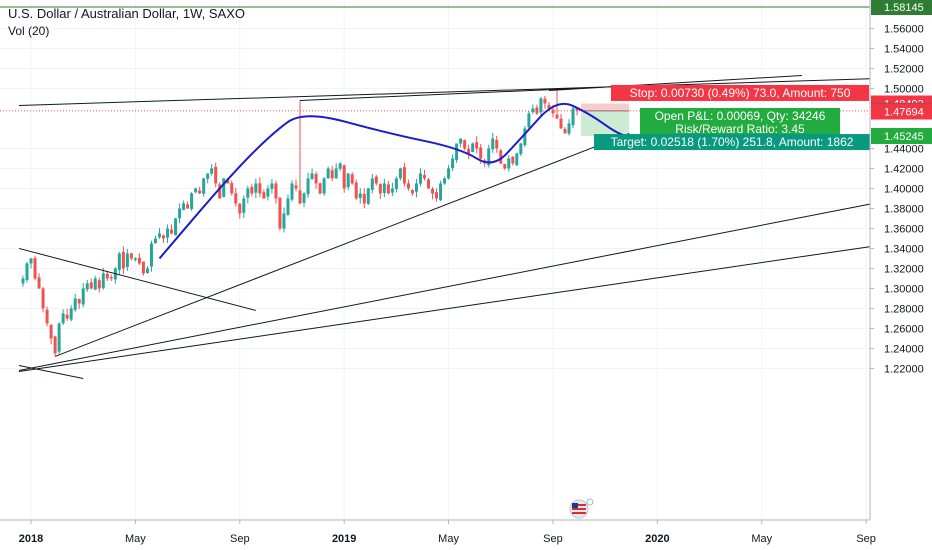  Describe the element at coordinates (904, 269) in the screenshot. I see `y-tick-label: 1.32000` at that location.